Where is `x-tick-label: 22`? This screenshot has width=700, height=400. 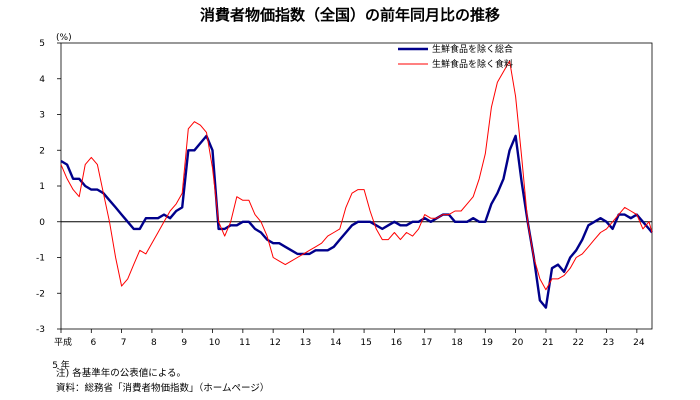
x-tick-label: 22 is located at coordinates (578, 343).